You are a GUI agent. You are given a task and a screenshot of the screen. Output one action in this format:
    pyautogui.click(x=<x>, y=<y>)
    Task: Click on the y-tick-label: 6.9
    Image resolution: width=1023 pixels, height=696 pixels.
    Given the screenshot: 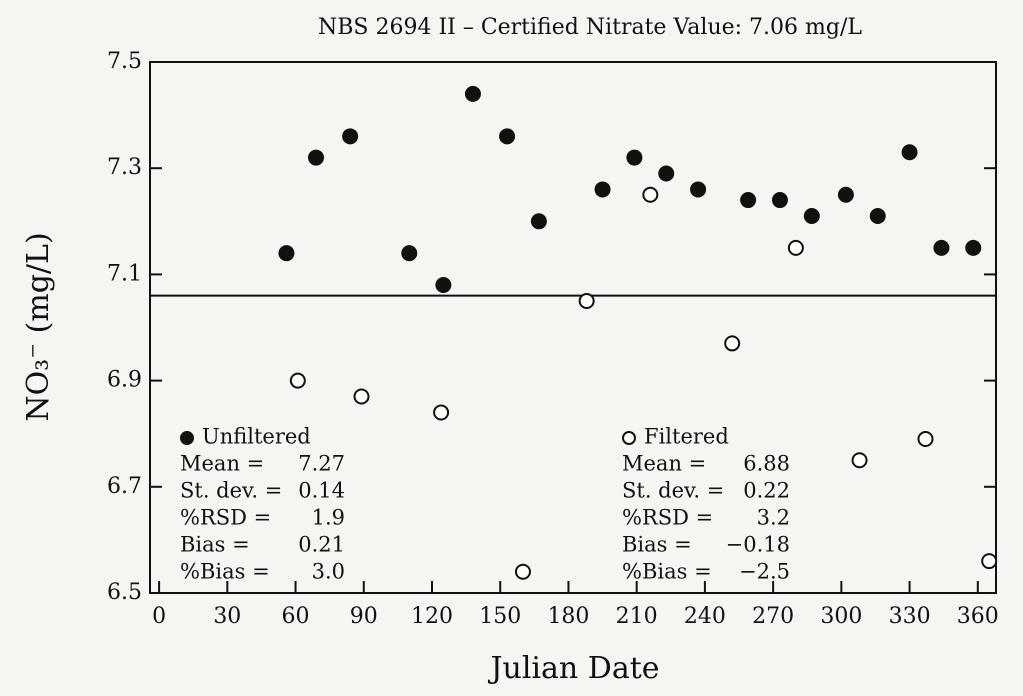 What is the action you would take?
    pyautogui.click(x=124, y=380)
    